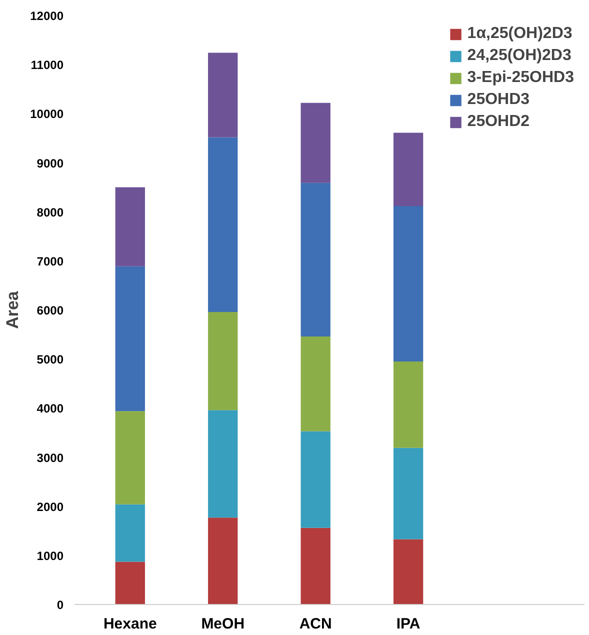 The image size is (589, 635). What do you see at coordinates (520, 78) in the screenshot?
I see `legend-label: 3-Epi-25OHD3` at bounding box center [520, 78].